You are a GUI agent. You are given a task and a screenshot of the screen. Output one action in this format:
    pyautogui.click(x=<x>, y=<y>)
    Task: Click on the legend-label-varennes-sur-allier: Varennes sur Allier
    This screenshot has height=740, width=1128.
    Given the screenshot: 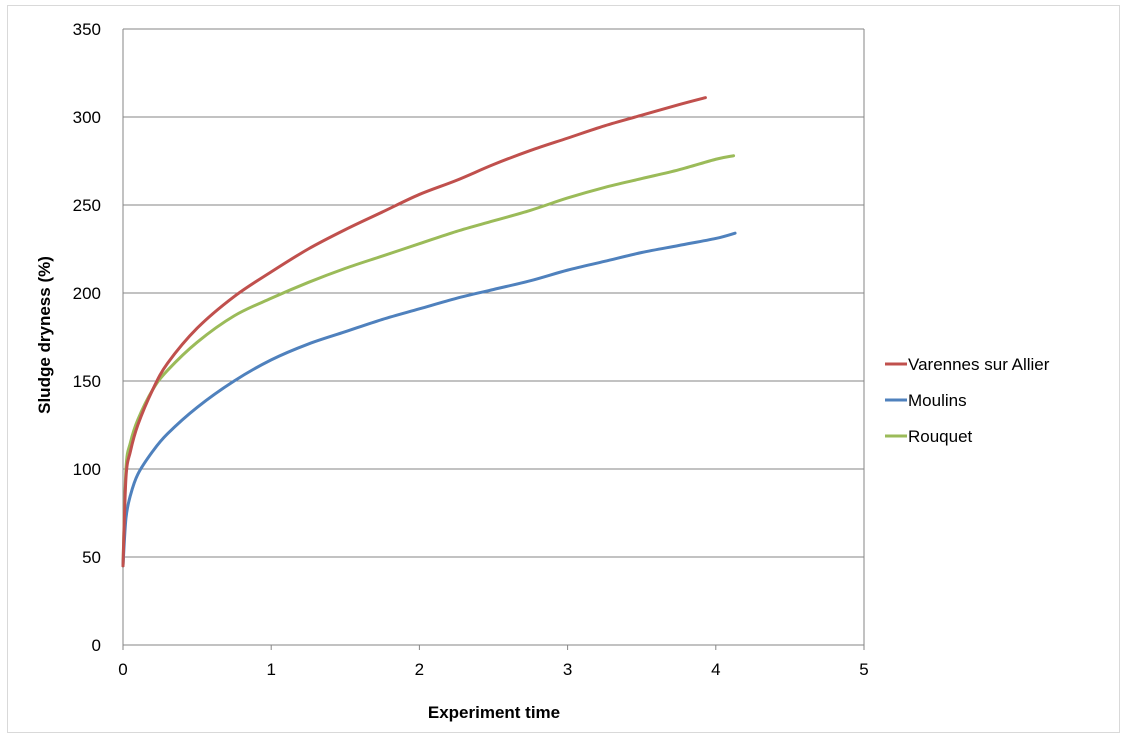 What is the action you would take?
    pyautogui.click(x=979, y=364)
    